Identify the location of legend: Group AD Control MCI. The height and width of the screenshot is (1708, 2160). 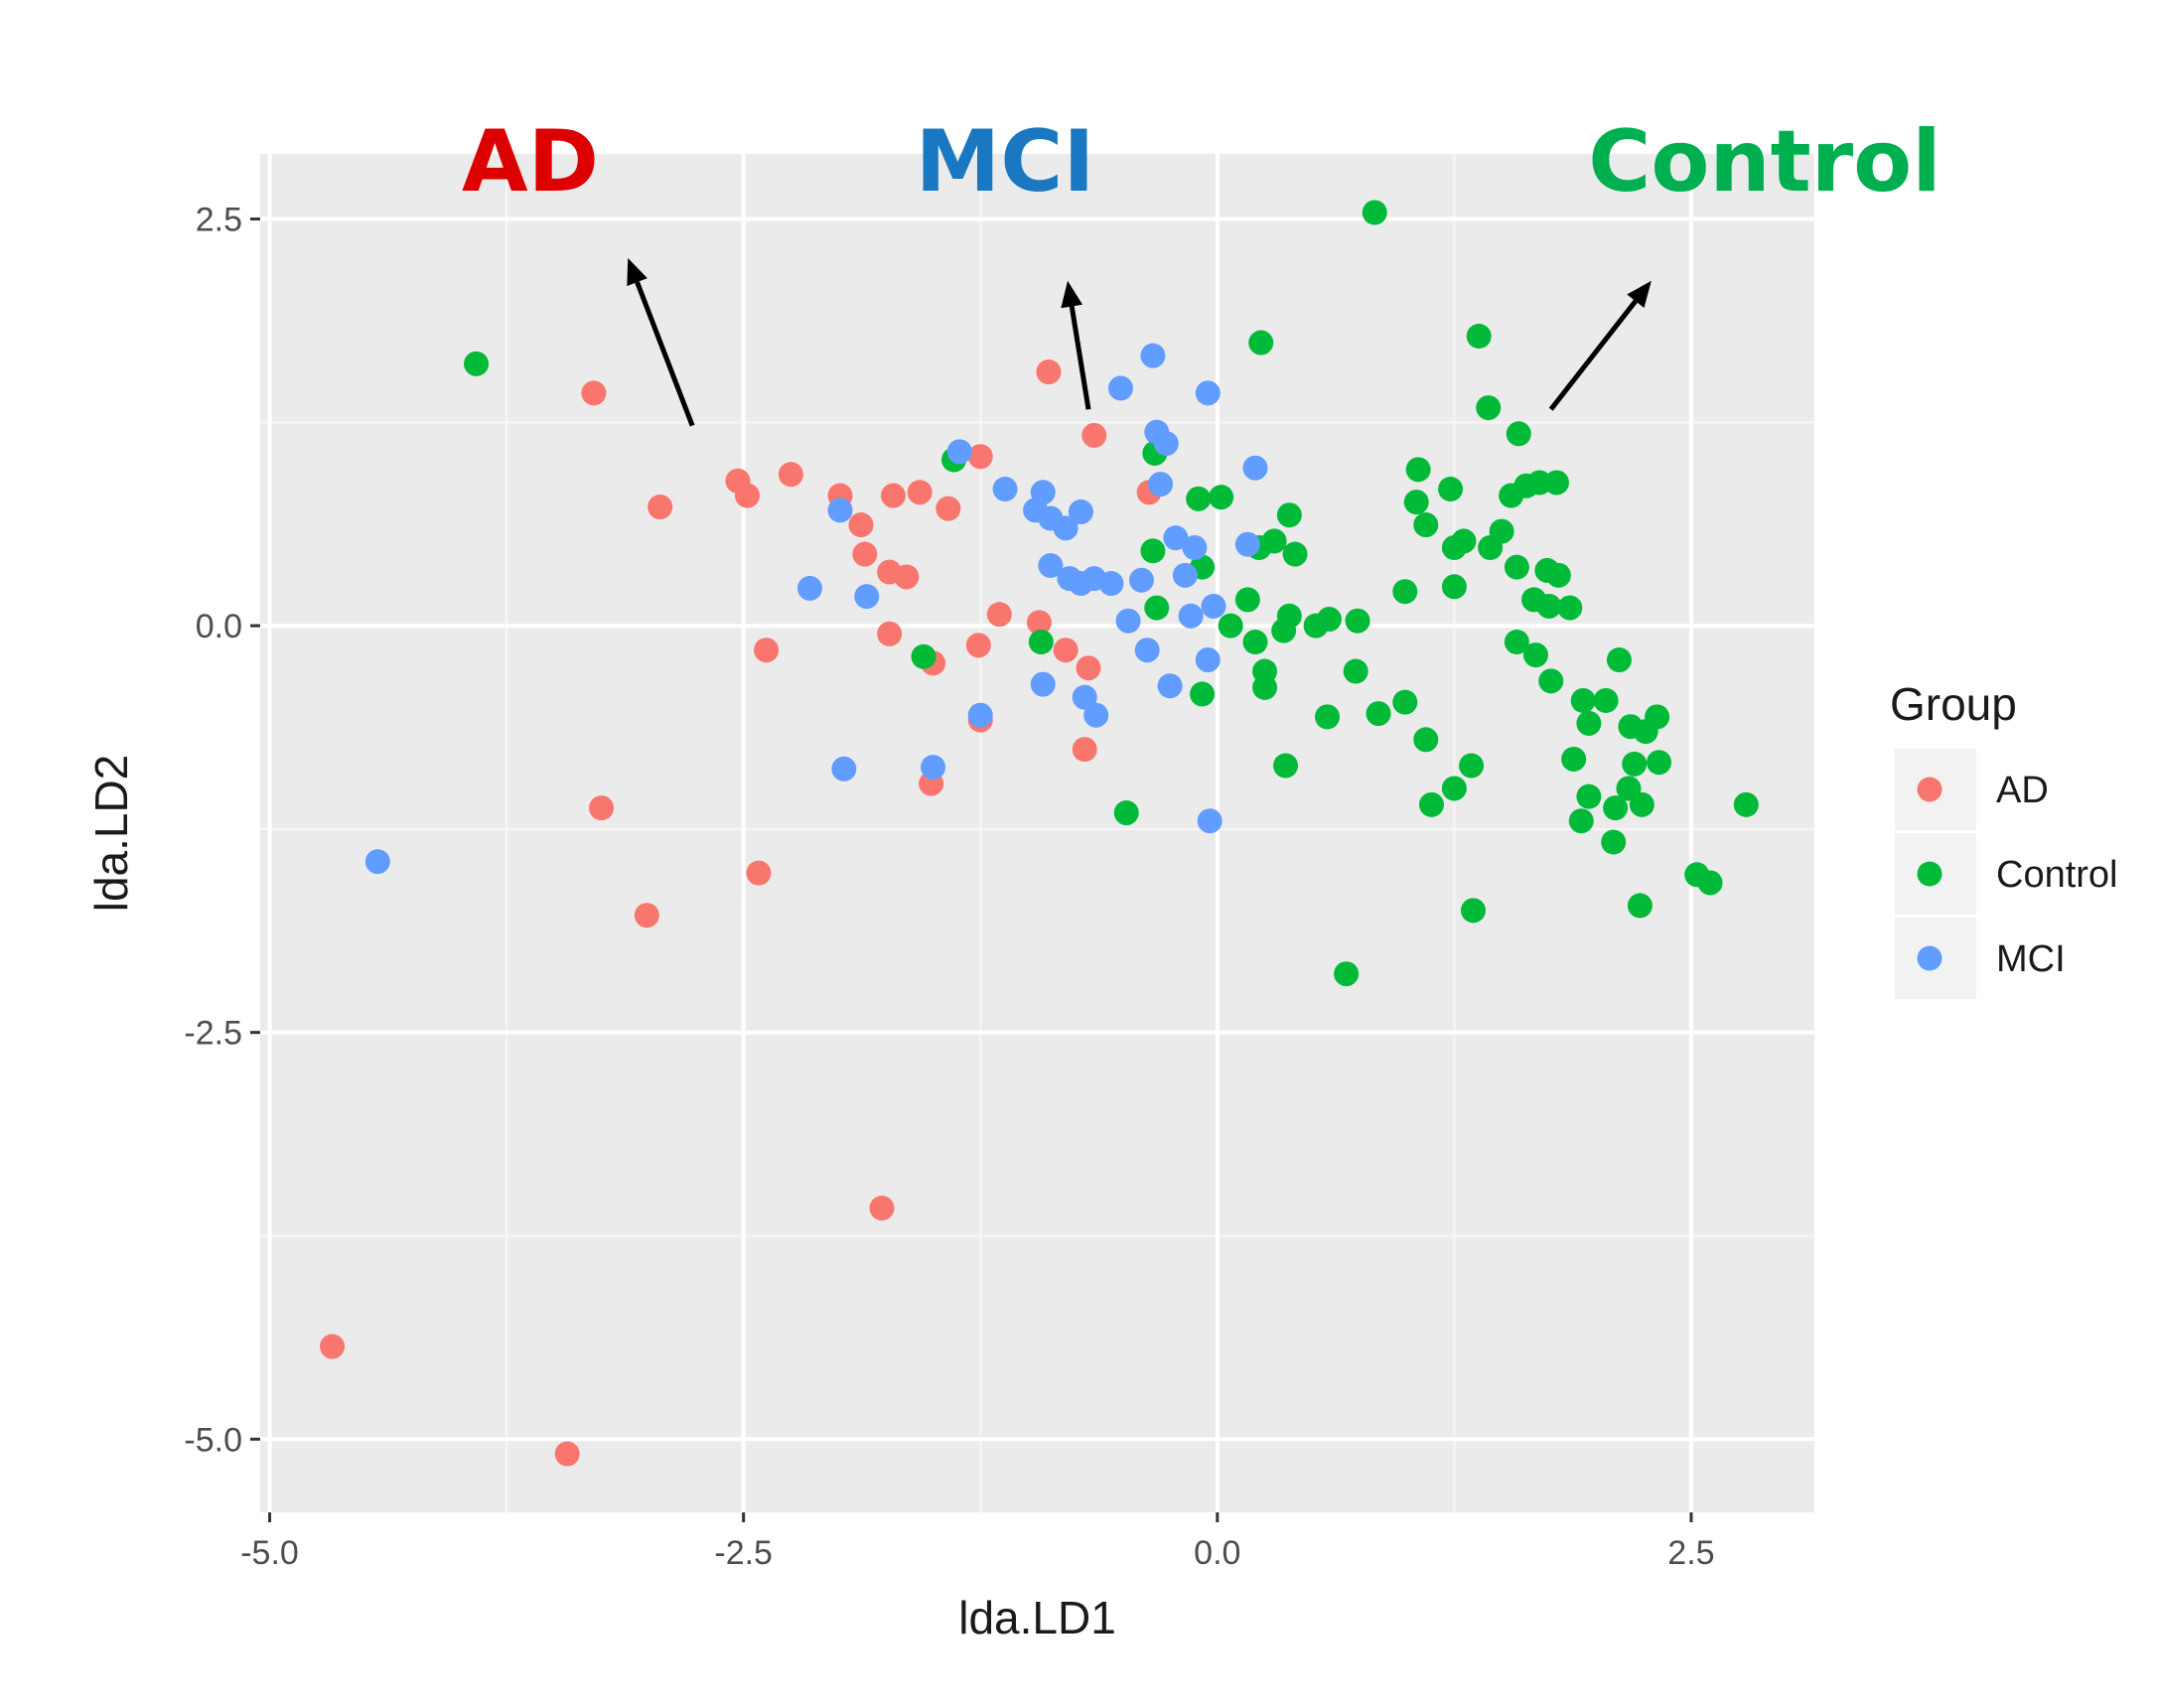
(2004, 838).